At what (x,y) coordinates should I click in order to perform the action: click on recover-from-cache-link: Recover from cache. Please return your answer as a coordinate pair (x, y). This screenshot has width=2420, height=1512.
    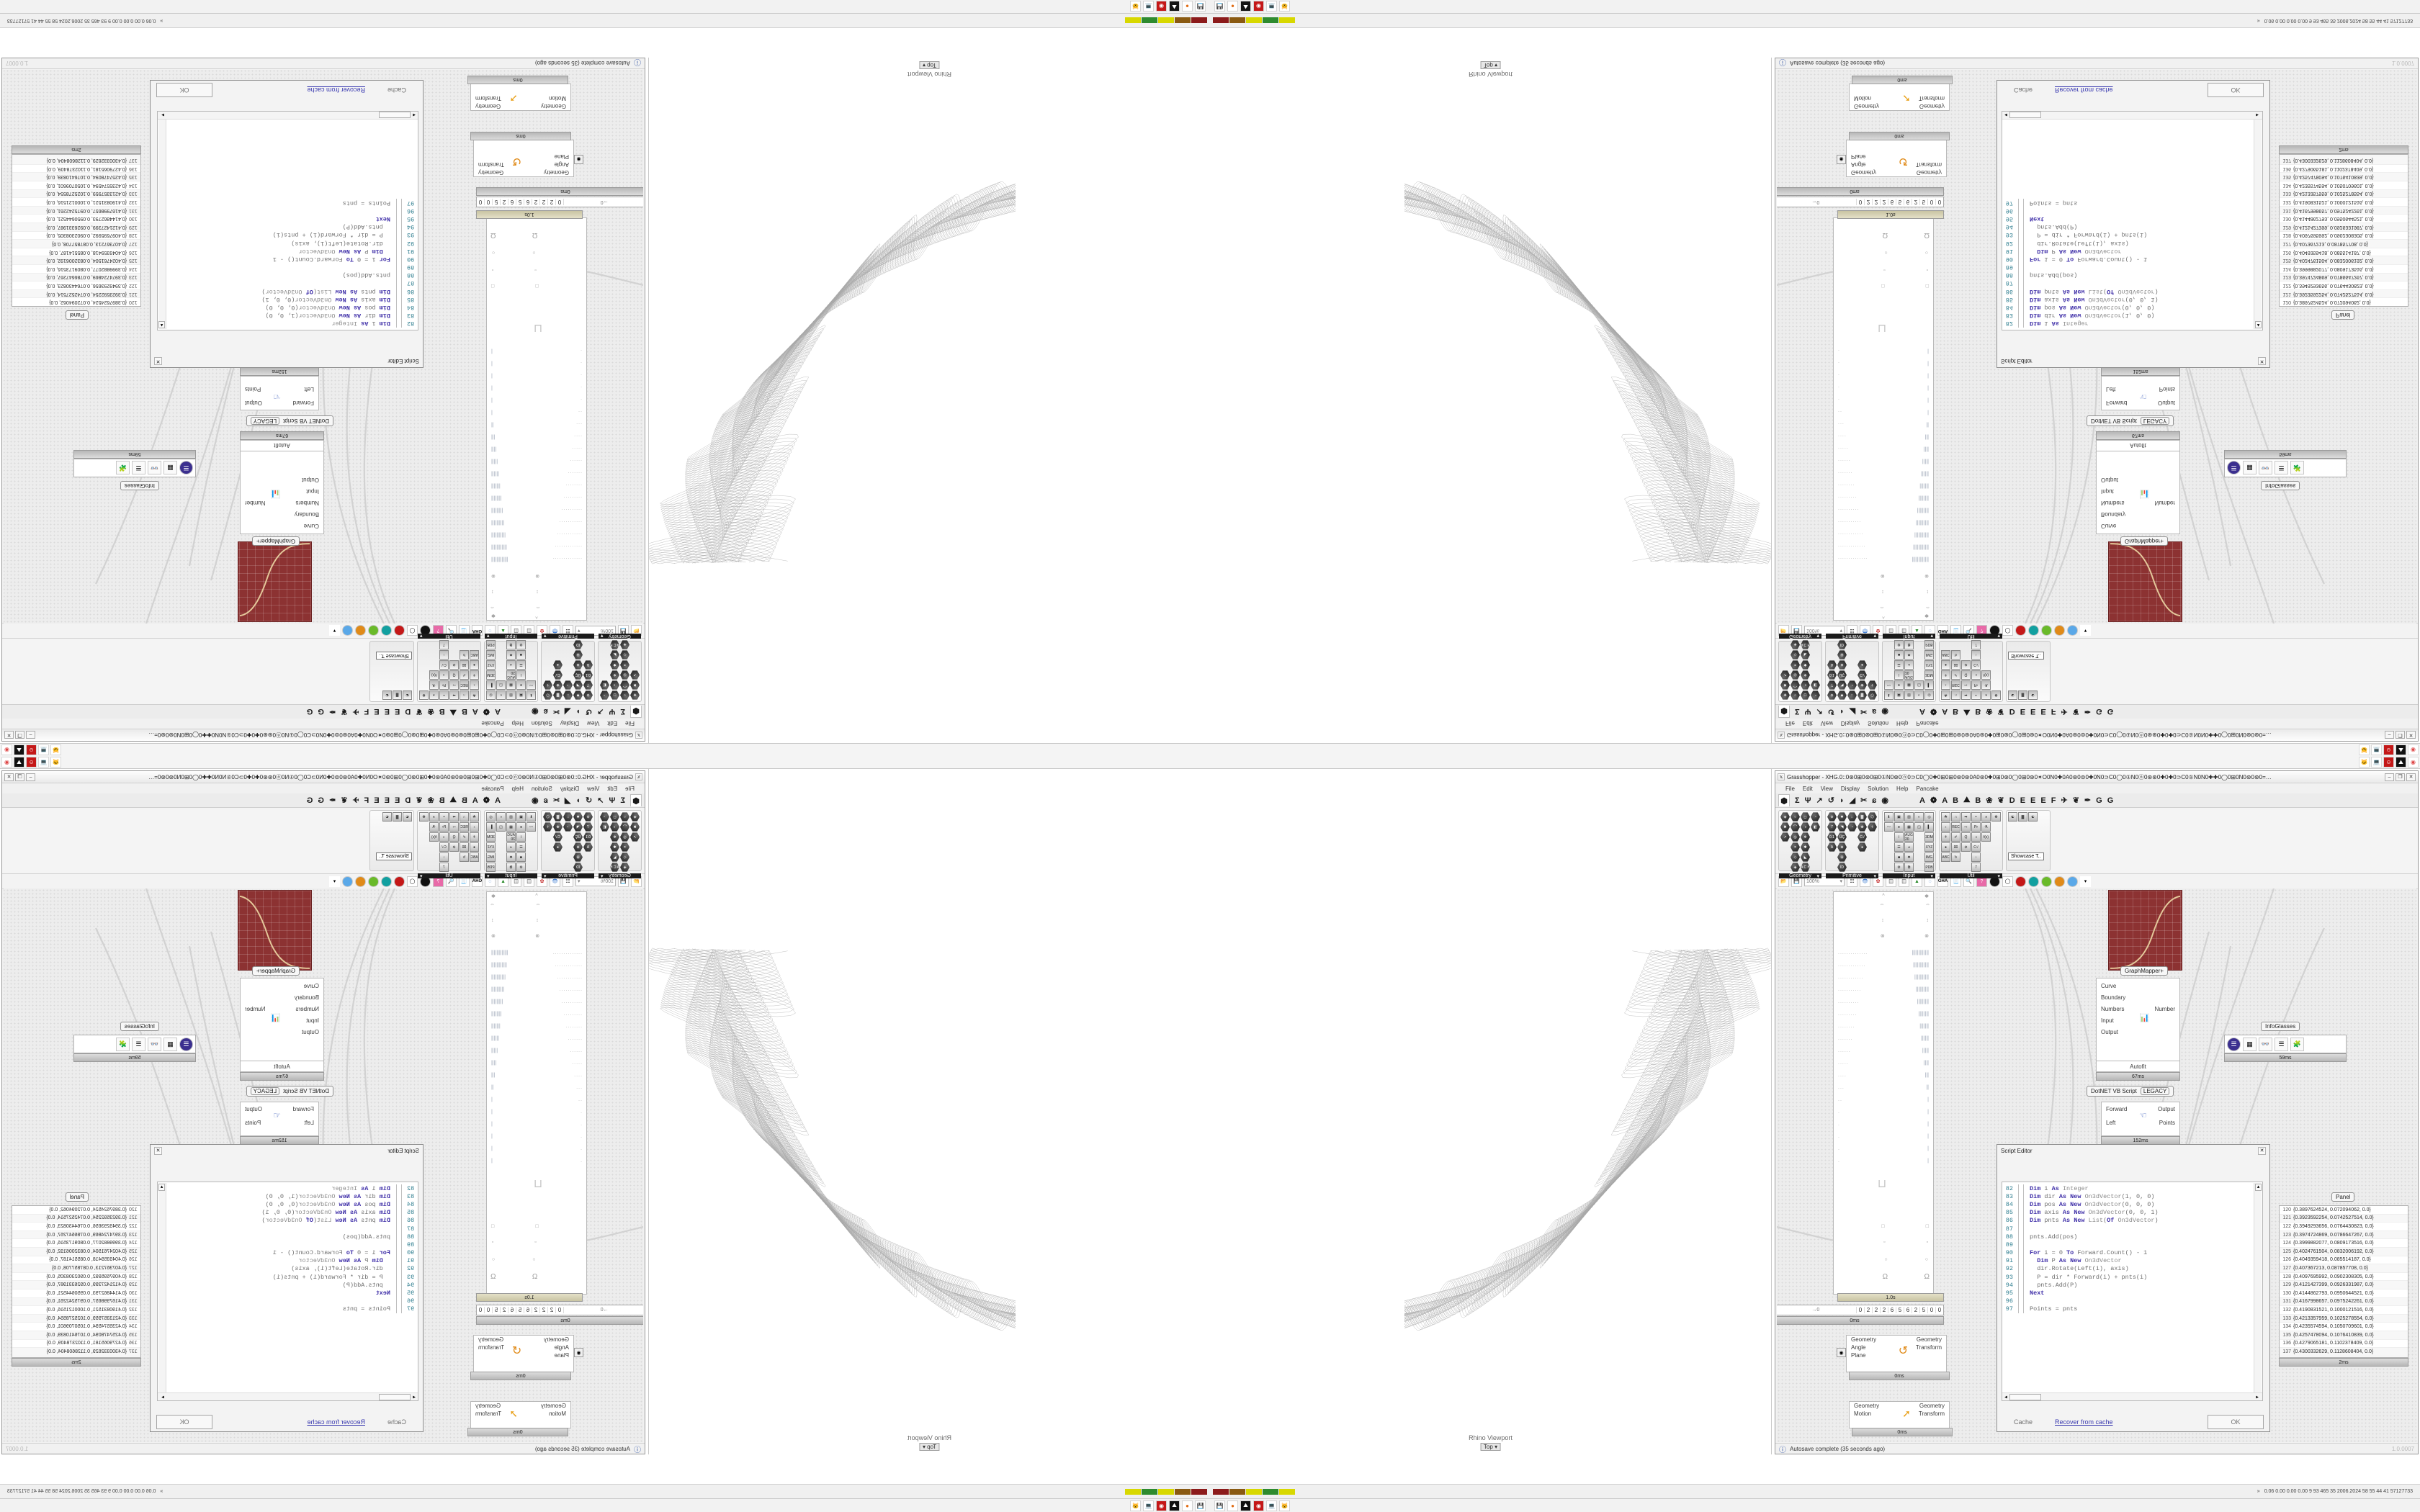
    Looking at the image, I should click on (336, 90).